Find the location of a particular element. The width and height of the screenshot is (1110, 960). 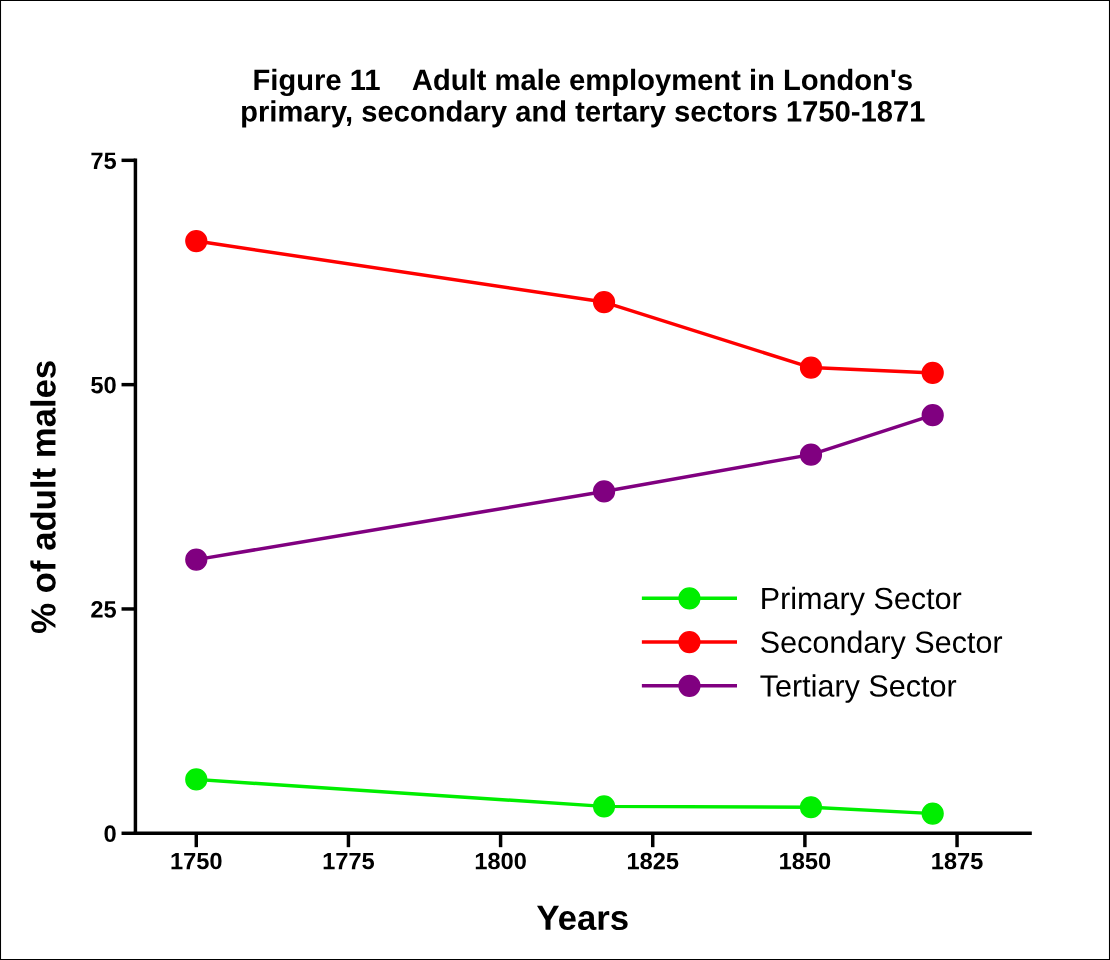

x-tick-label: 1775 is located at coordinates (349, 861).